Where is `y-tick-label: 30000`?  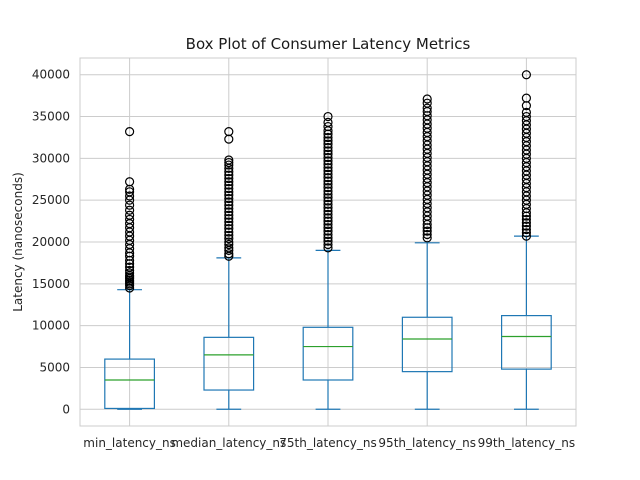 y-tick-label: 30000 is located at coordinates (51, 158).